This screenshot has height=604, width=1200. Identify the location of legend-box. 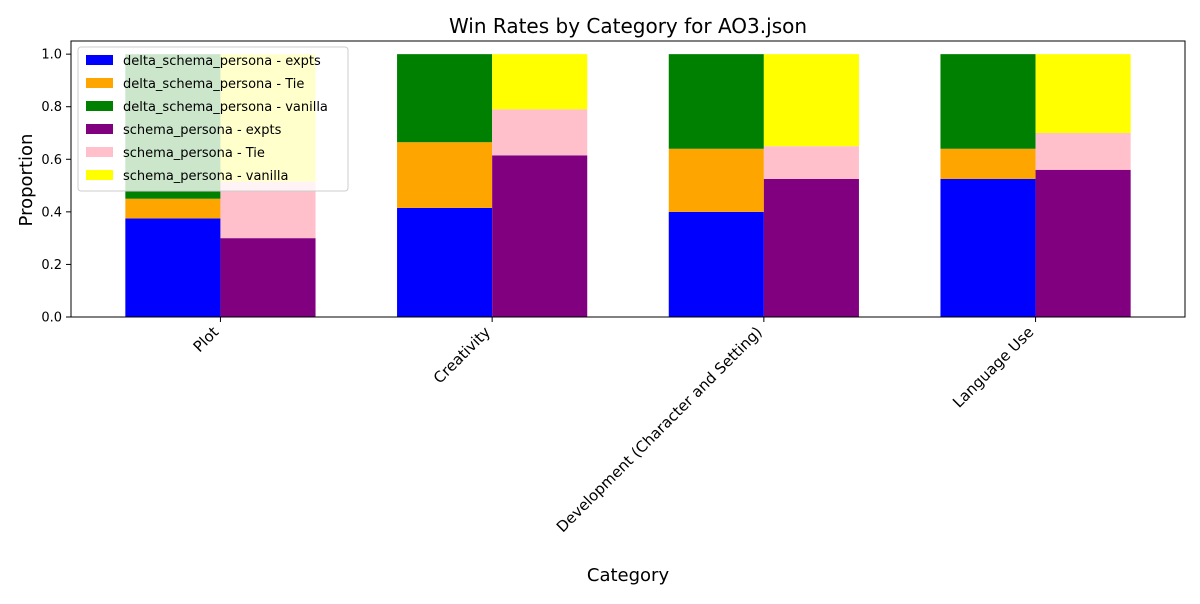
(213, 119).